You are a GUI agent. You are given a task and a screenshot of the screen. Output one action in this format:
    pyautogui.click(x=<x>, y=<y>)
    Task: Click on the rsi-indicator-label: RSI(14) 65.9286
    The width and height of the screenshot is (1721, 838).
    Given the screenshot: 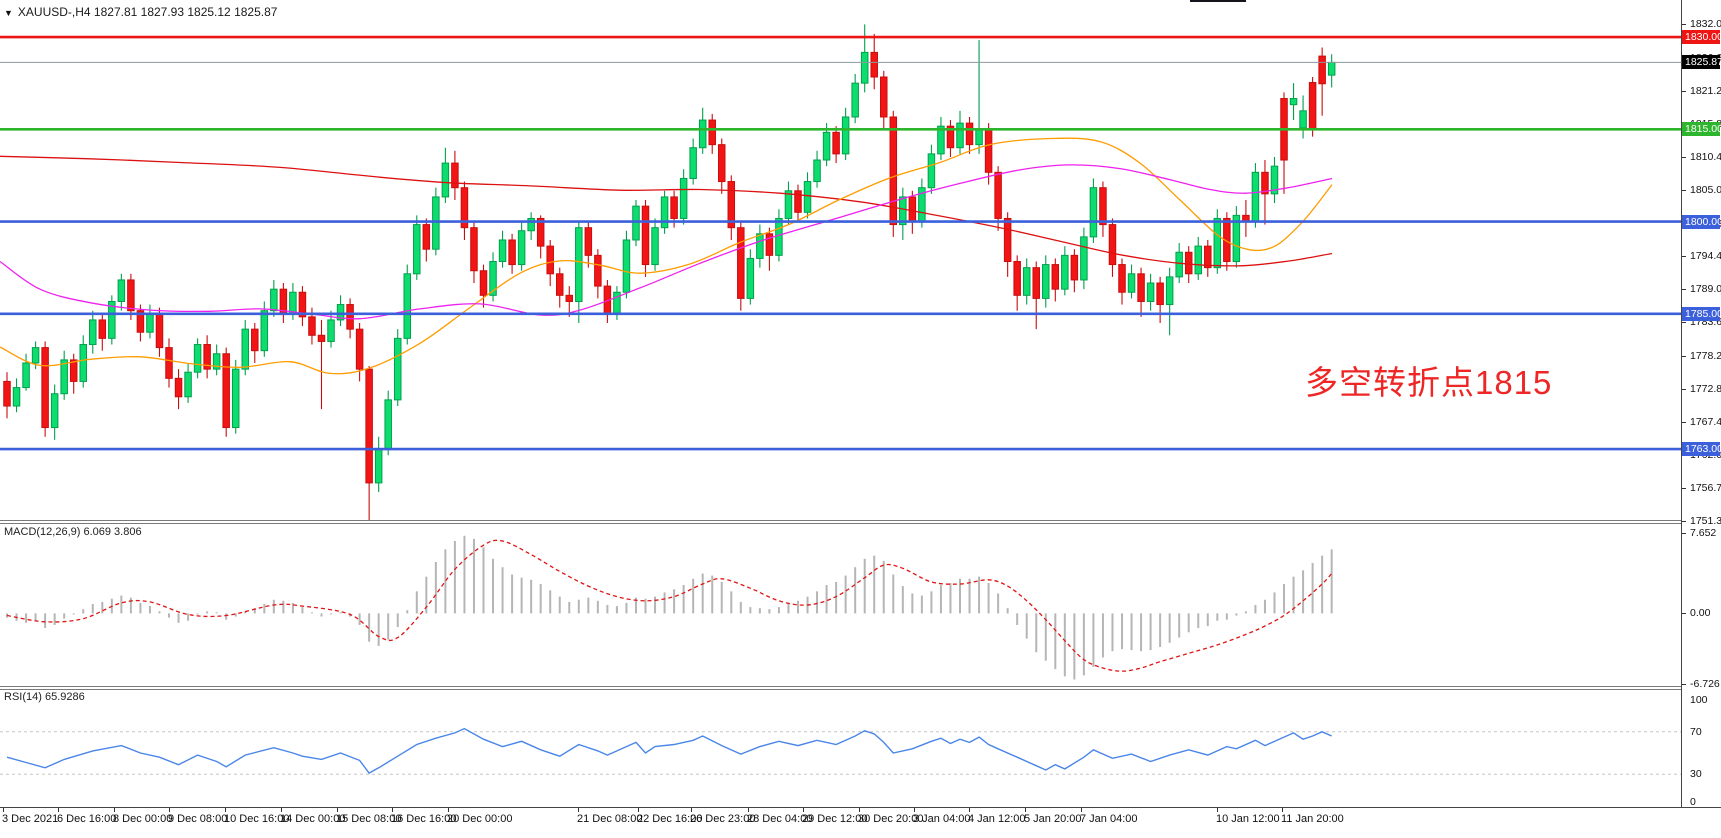 What is the action you would take?
    pyautogui.click(x=44, y=697)
    